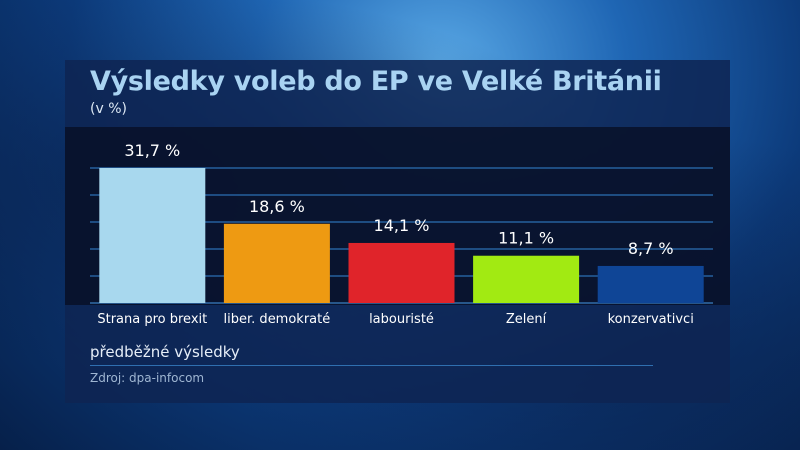 The width and height of the screenshot is (800, 450). I want to click on category-label: Strana pro brexit, so click(152, 319).